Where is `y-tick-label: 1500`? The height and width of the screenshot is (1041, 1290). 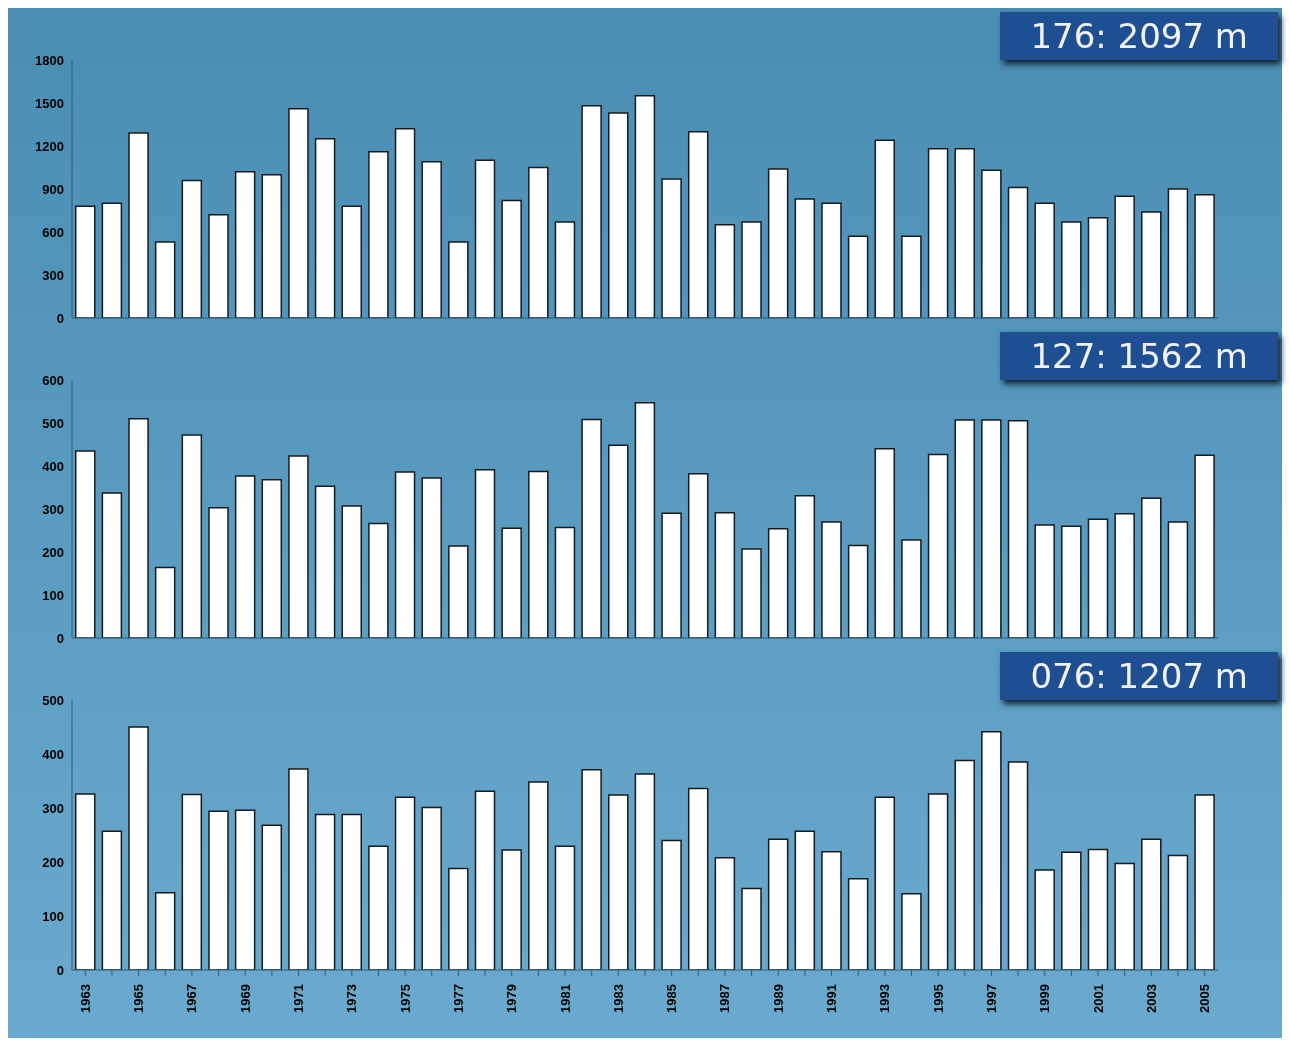
y-tick-label: 1500 is located at coordinates (49, 103).